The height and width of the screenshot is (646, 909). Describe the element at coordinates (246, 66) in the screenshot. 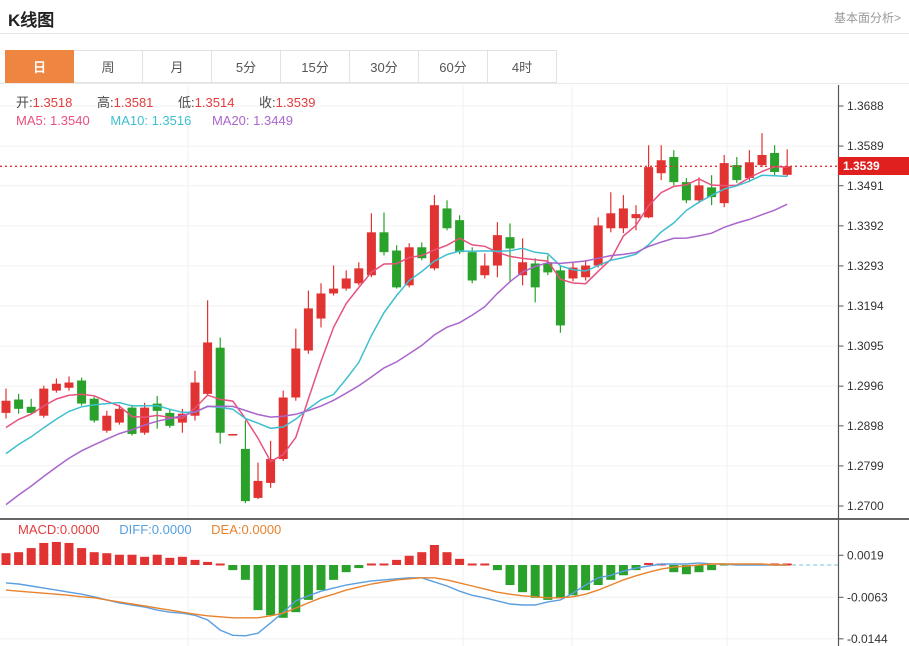

I see `tab-period-3: 5分` at that location.